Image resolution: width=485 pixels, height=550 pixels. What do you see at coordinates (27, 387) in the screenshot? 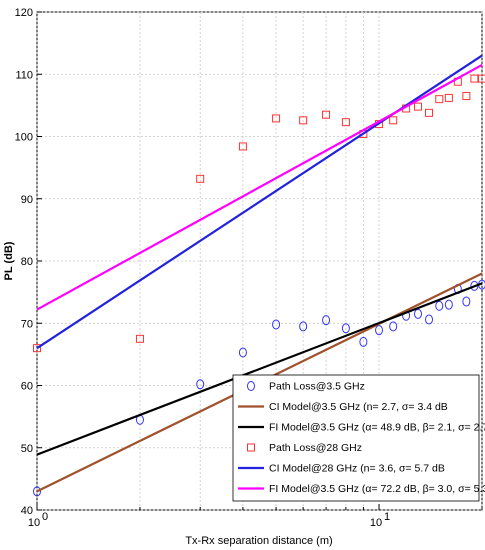
I see `y-tick-label: 60` at bounding box center [27, 387].